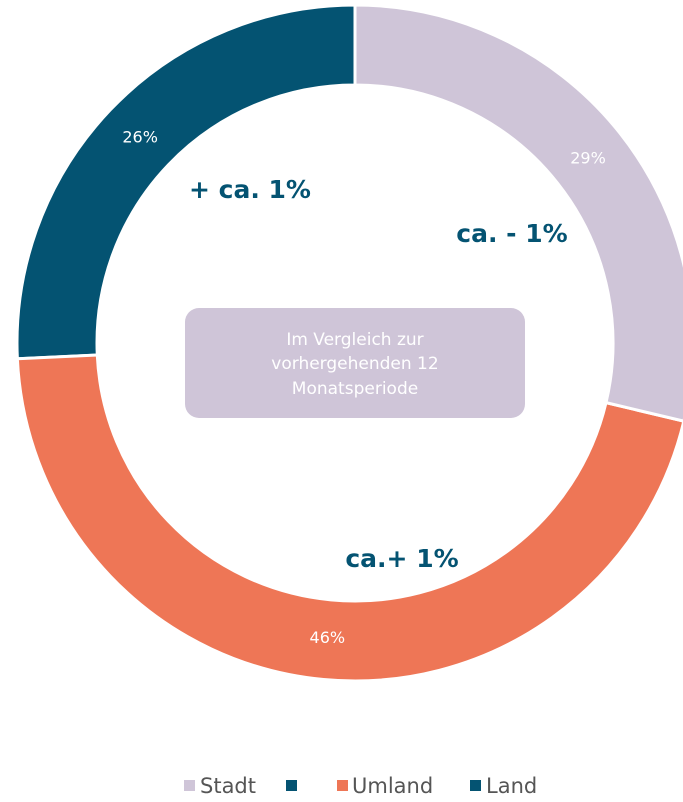 The image size is (683, 802). What do you see at coordinates (228, 786) in the screenshot?
I see `legend-label: Stadt` at bounding box center [228, 786].